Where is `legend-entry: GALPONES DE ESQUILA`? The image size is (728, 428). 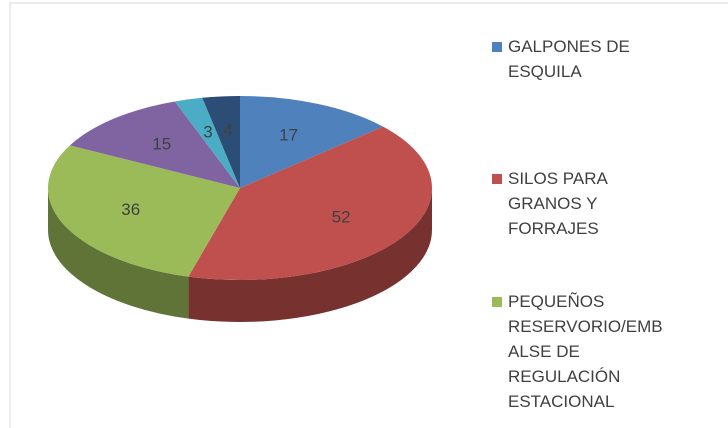 legend-entry: GALPONES DE ESQUILA is located at coordinates (582, 59).